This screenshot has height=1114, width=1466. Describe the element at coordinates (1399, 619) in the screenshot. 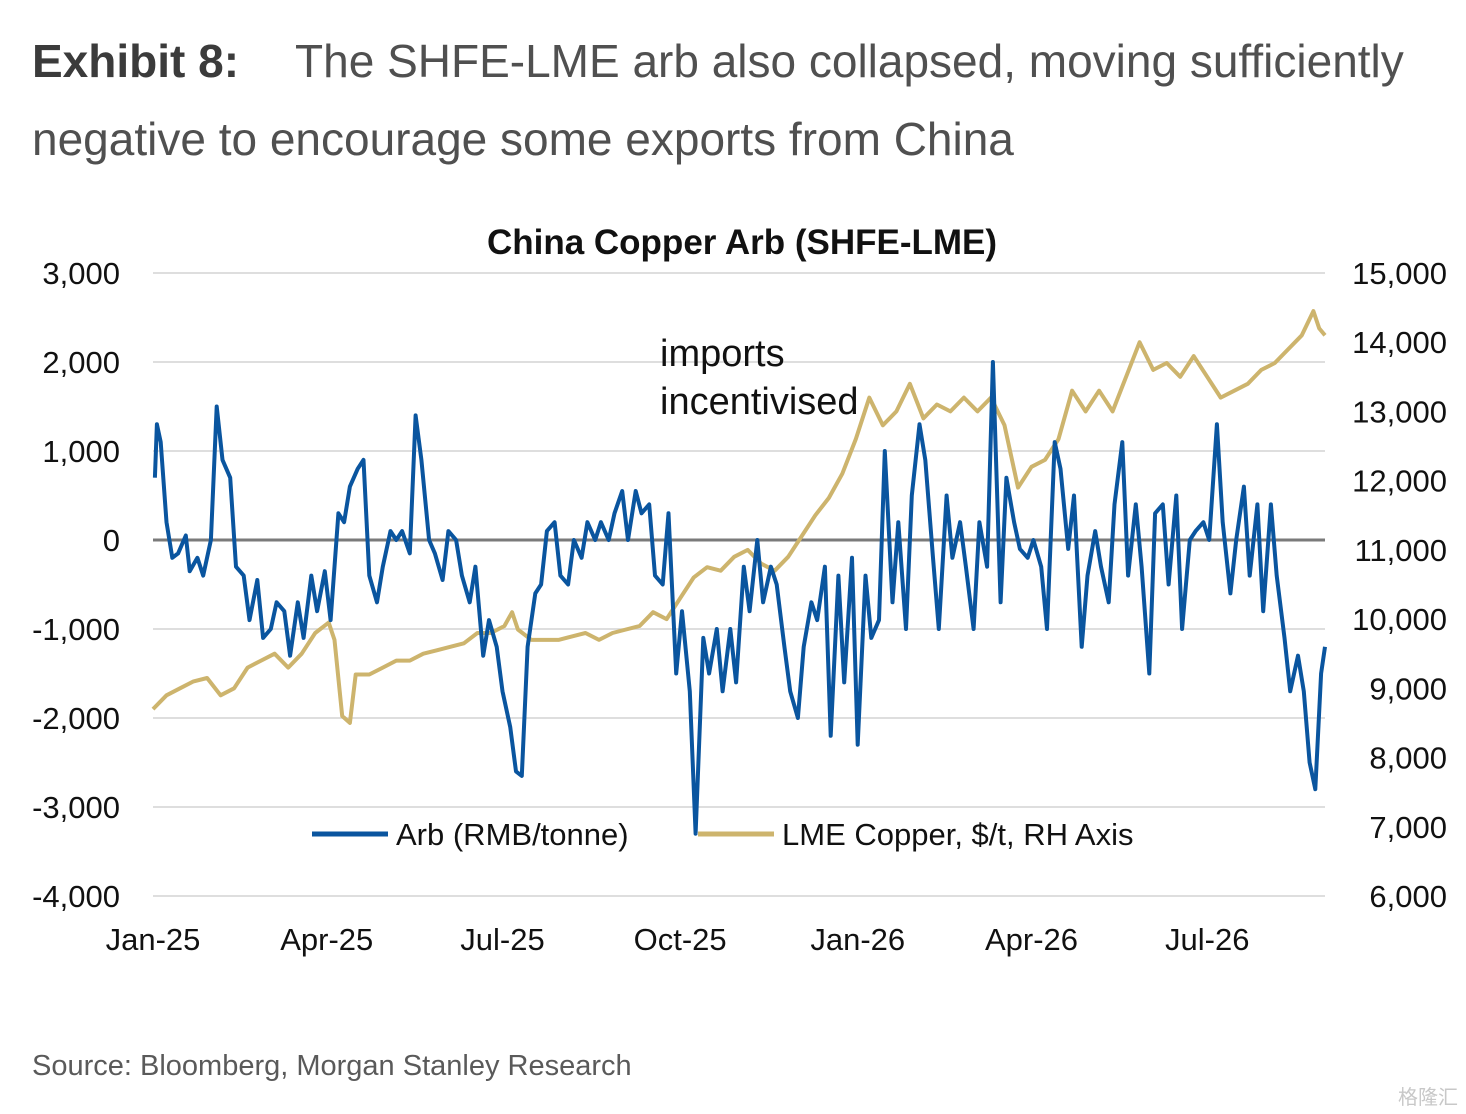

I see `right-tick-label: 10,000` at that location.